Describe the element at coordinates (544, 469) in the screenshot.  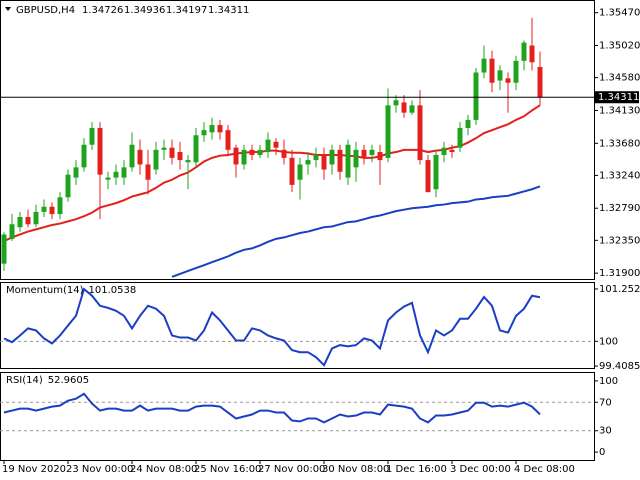
I see `x-tick-label: 4 Dec 08:00` at that location.